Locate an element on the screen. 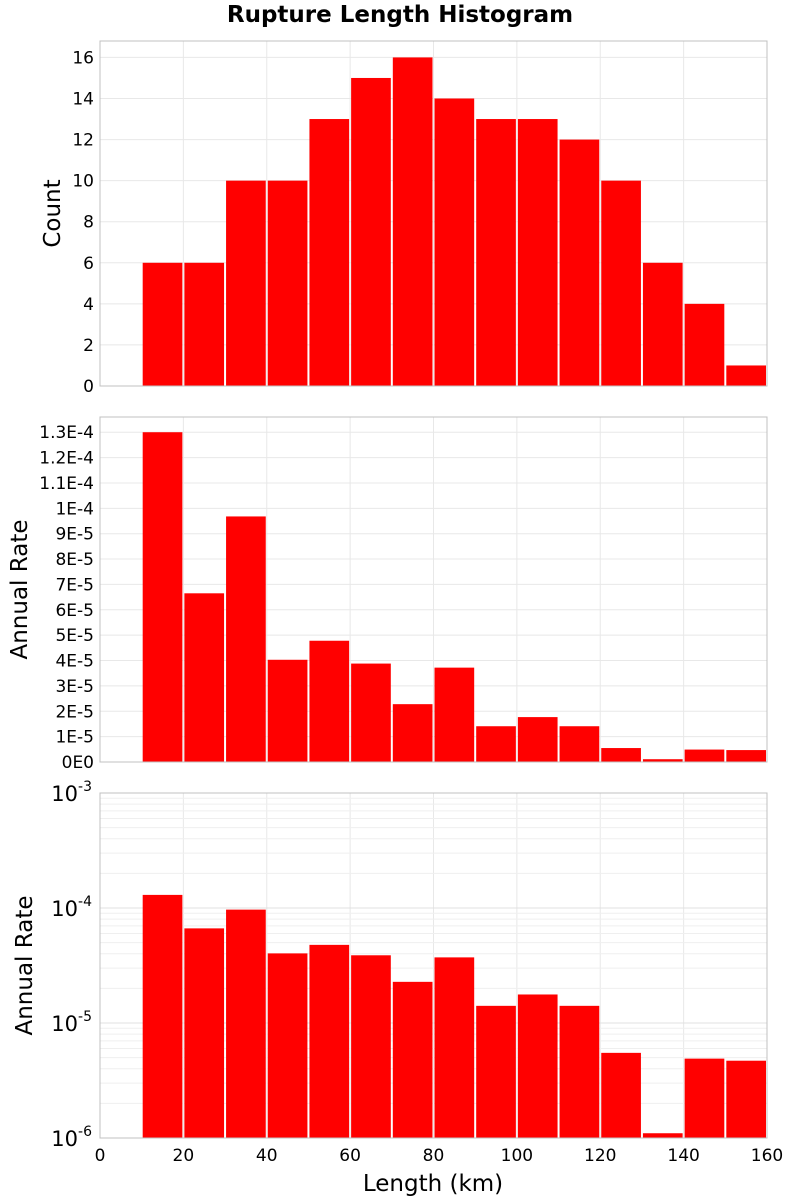  x-tick-label: 80 is located at coordinates (434, 1156).